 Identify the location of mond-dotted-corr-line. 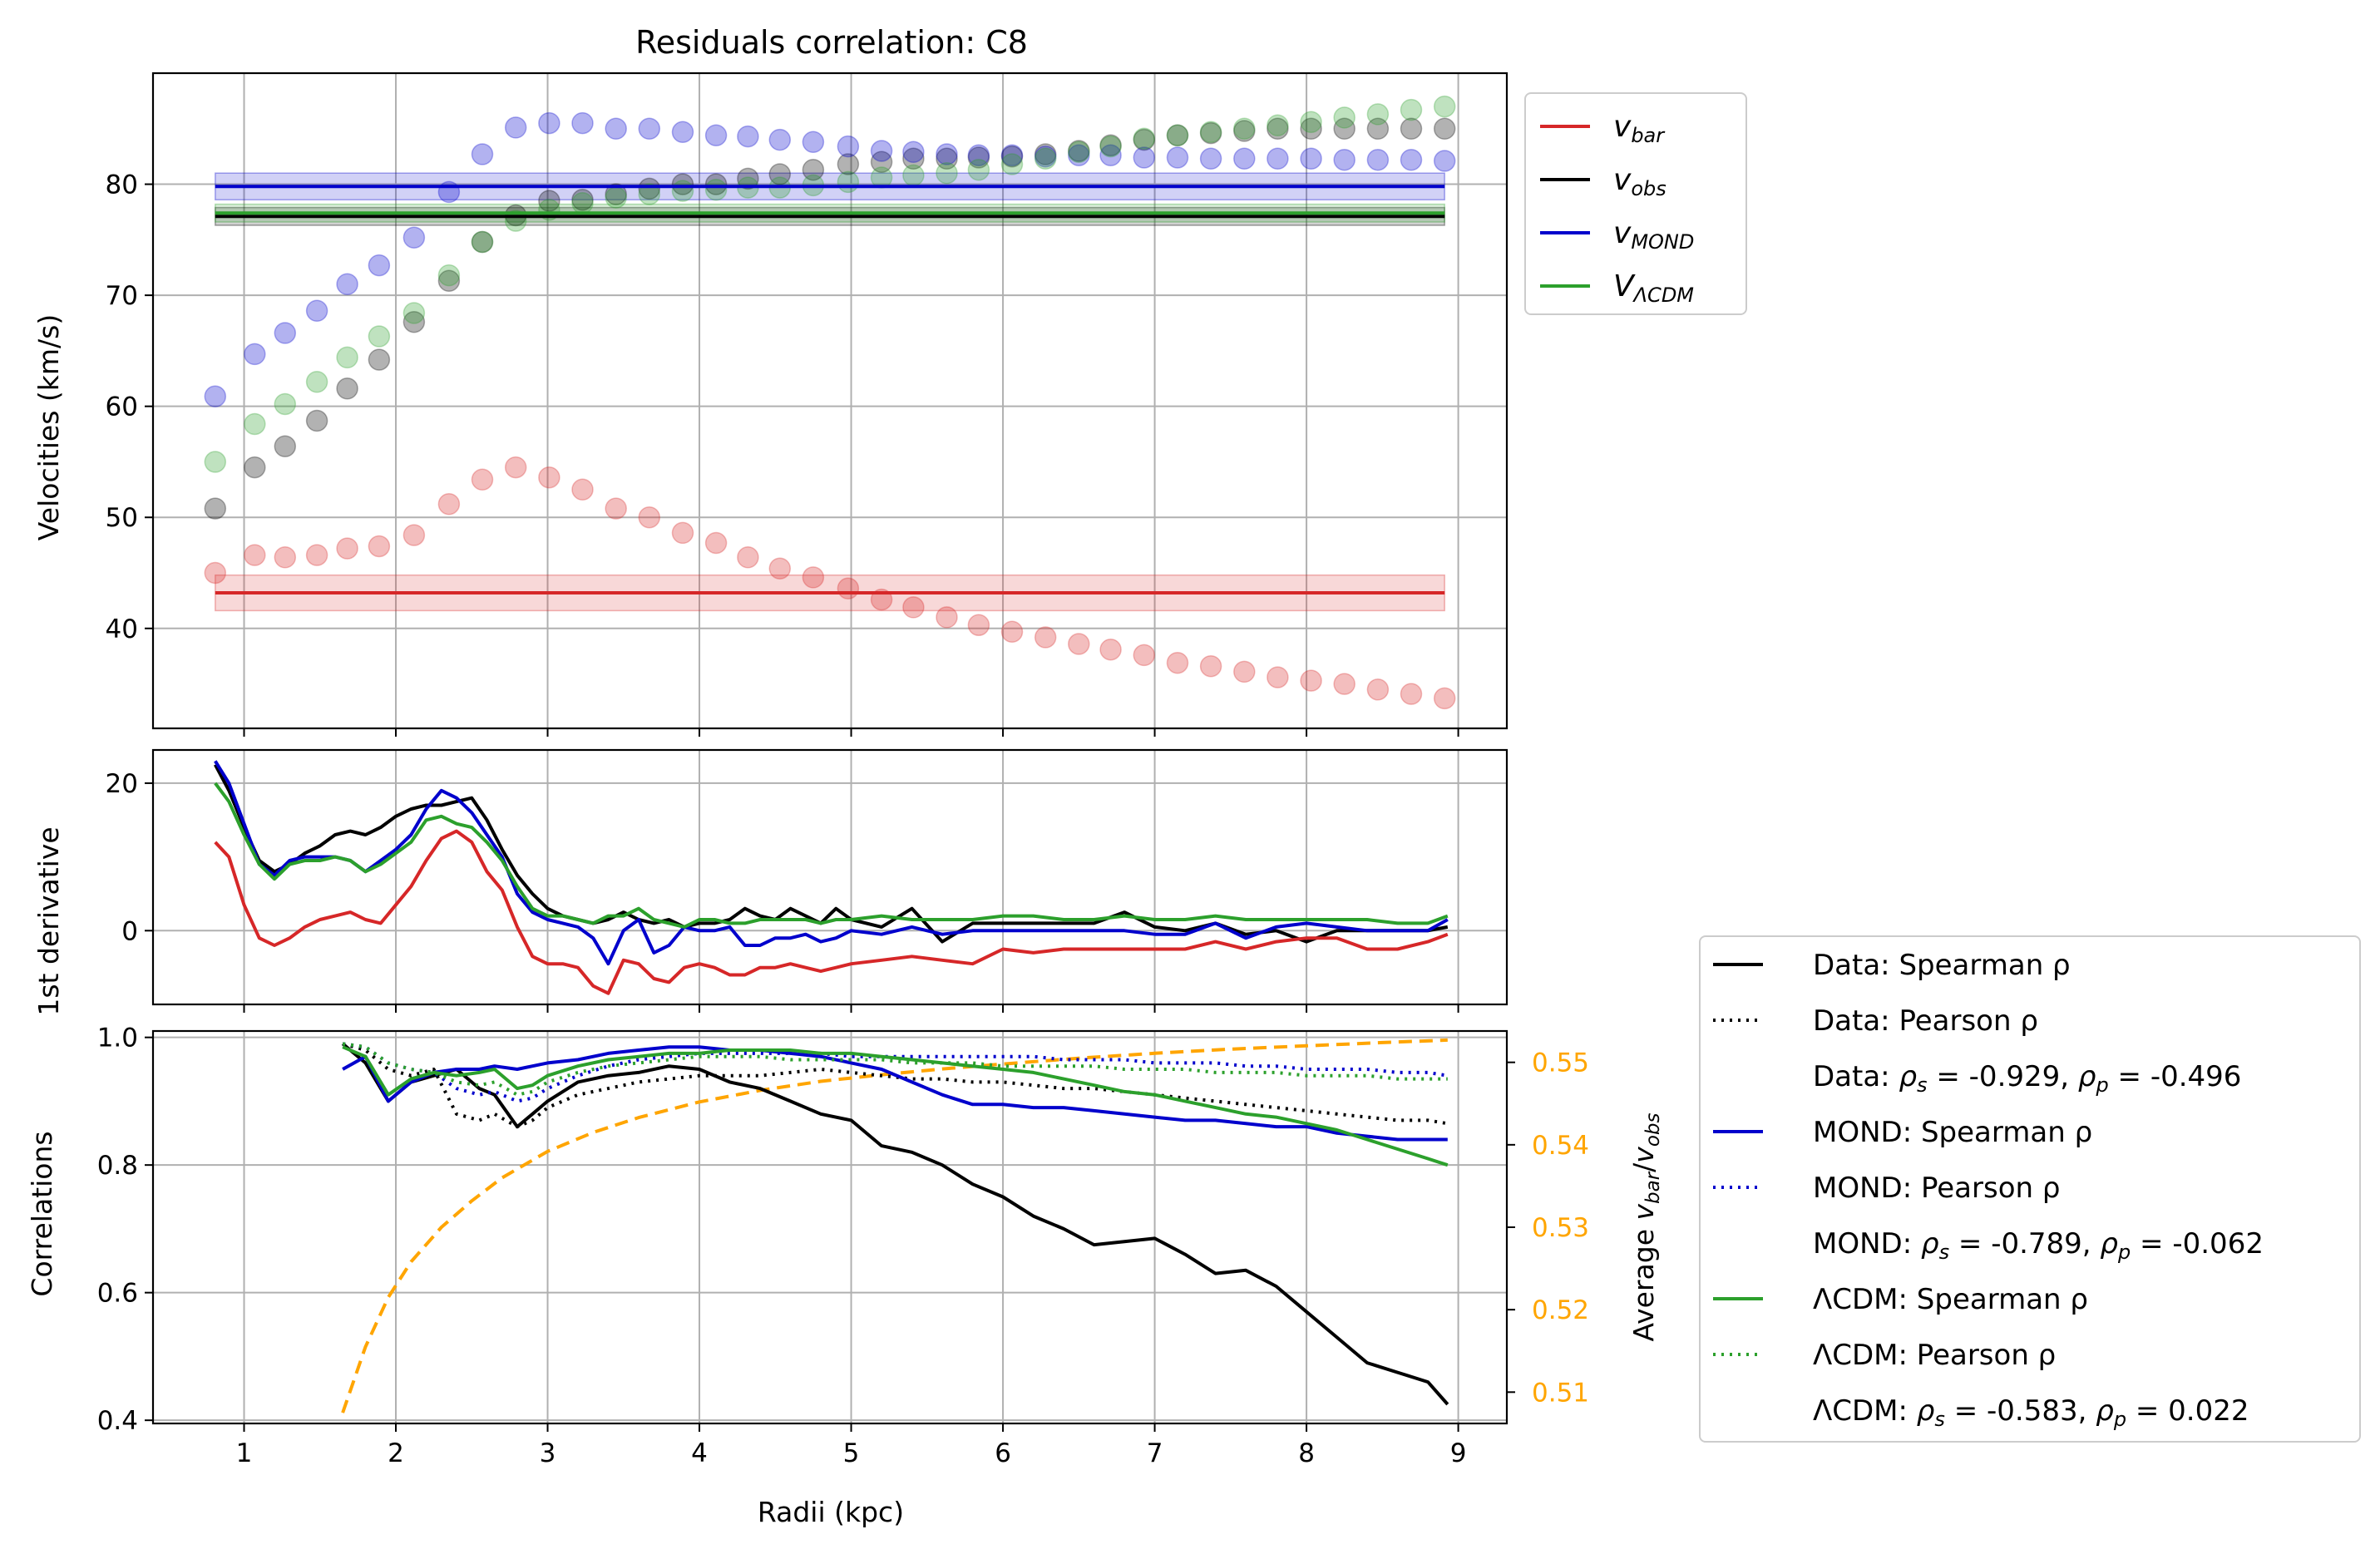
(895, 1072).